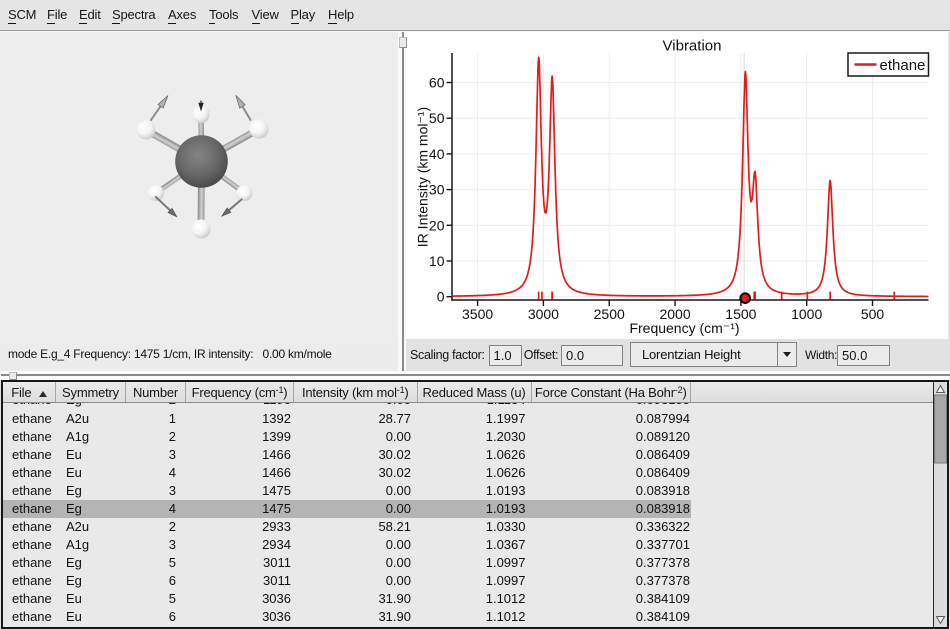  What do you see at coordinates (477, 314) in the screenshot?
I see `svg-text: 3500` at bounding box center [477, 314].